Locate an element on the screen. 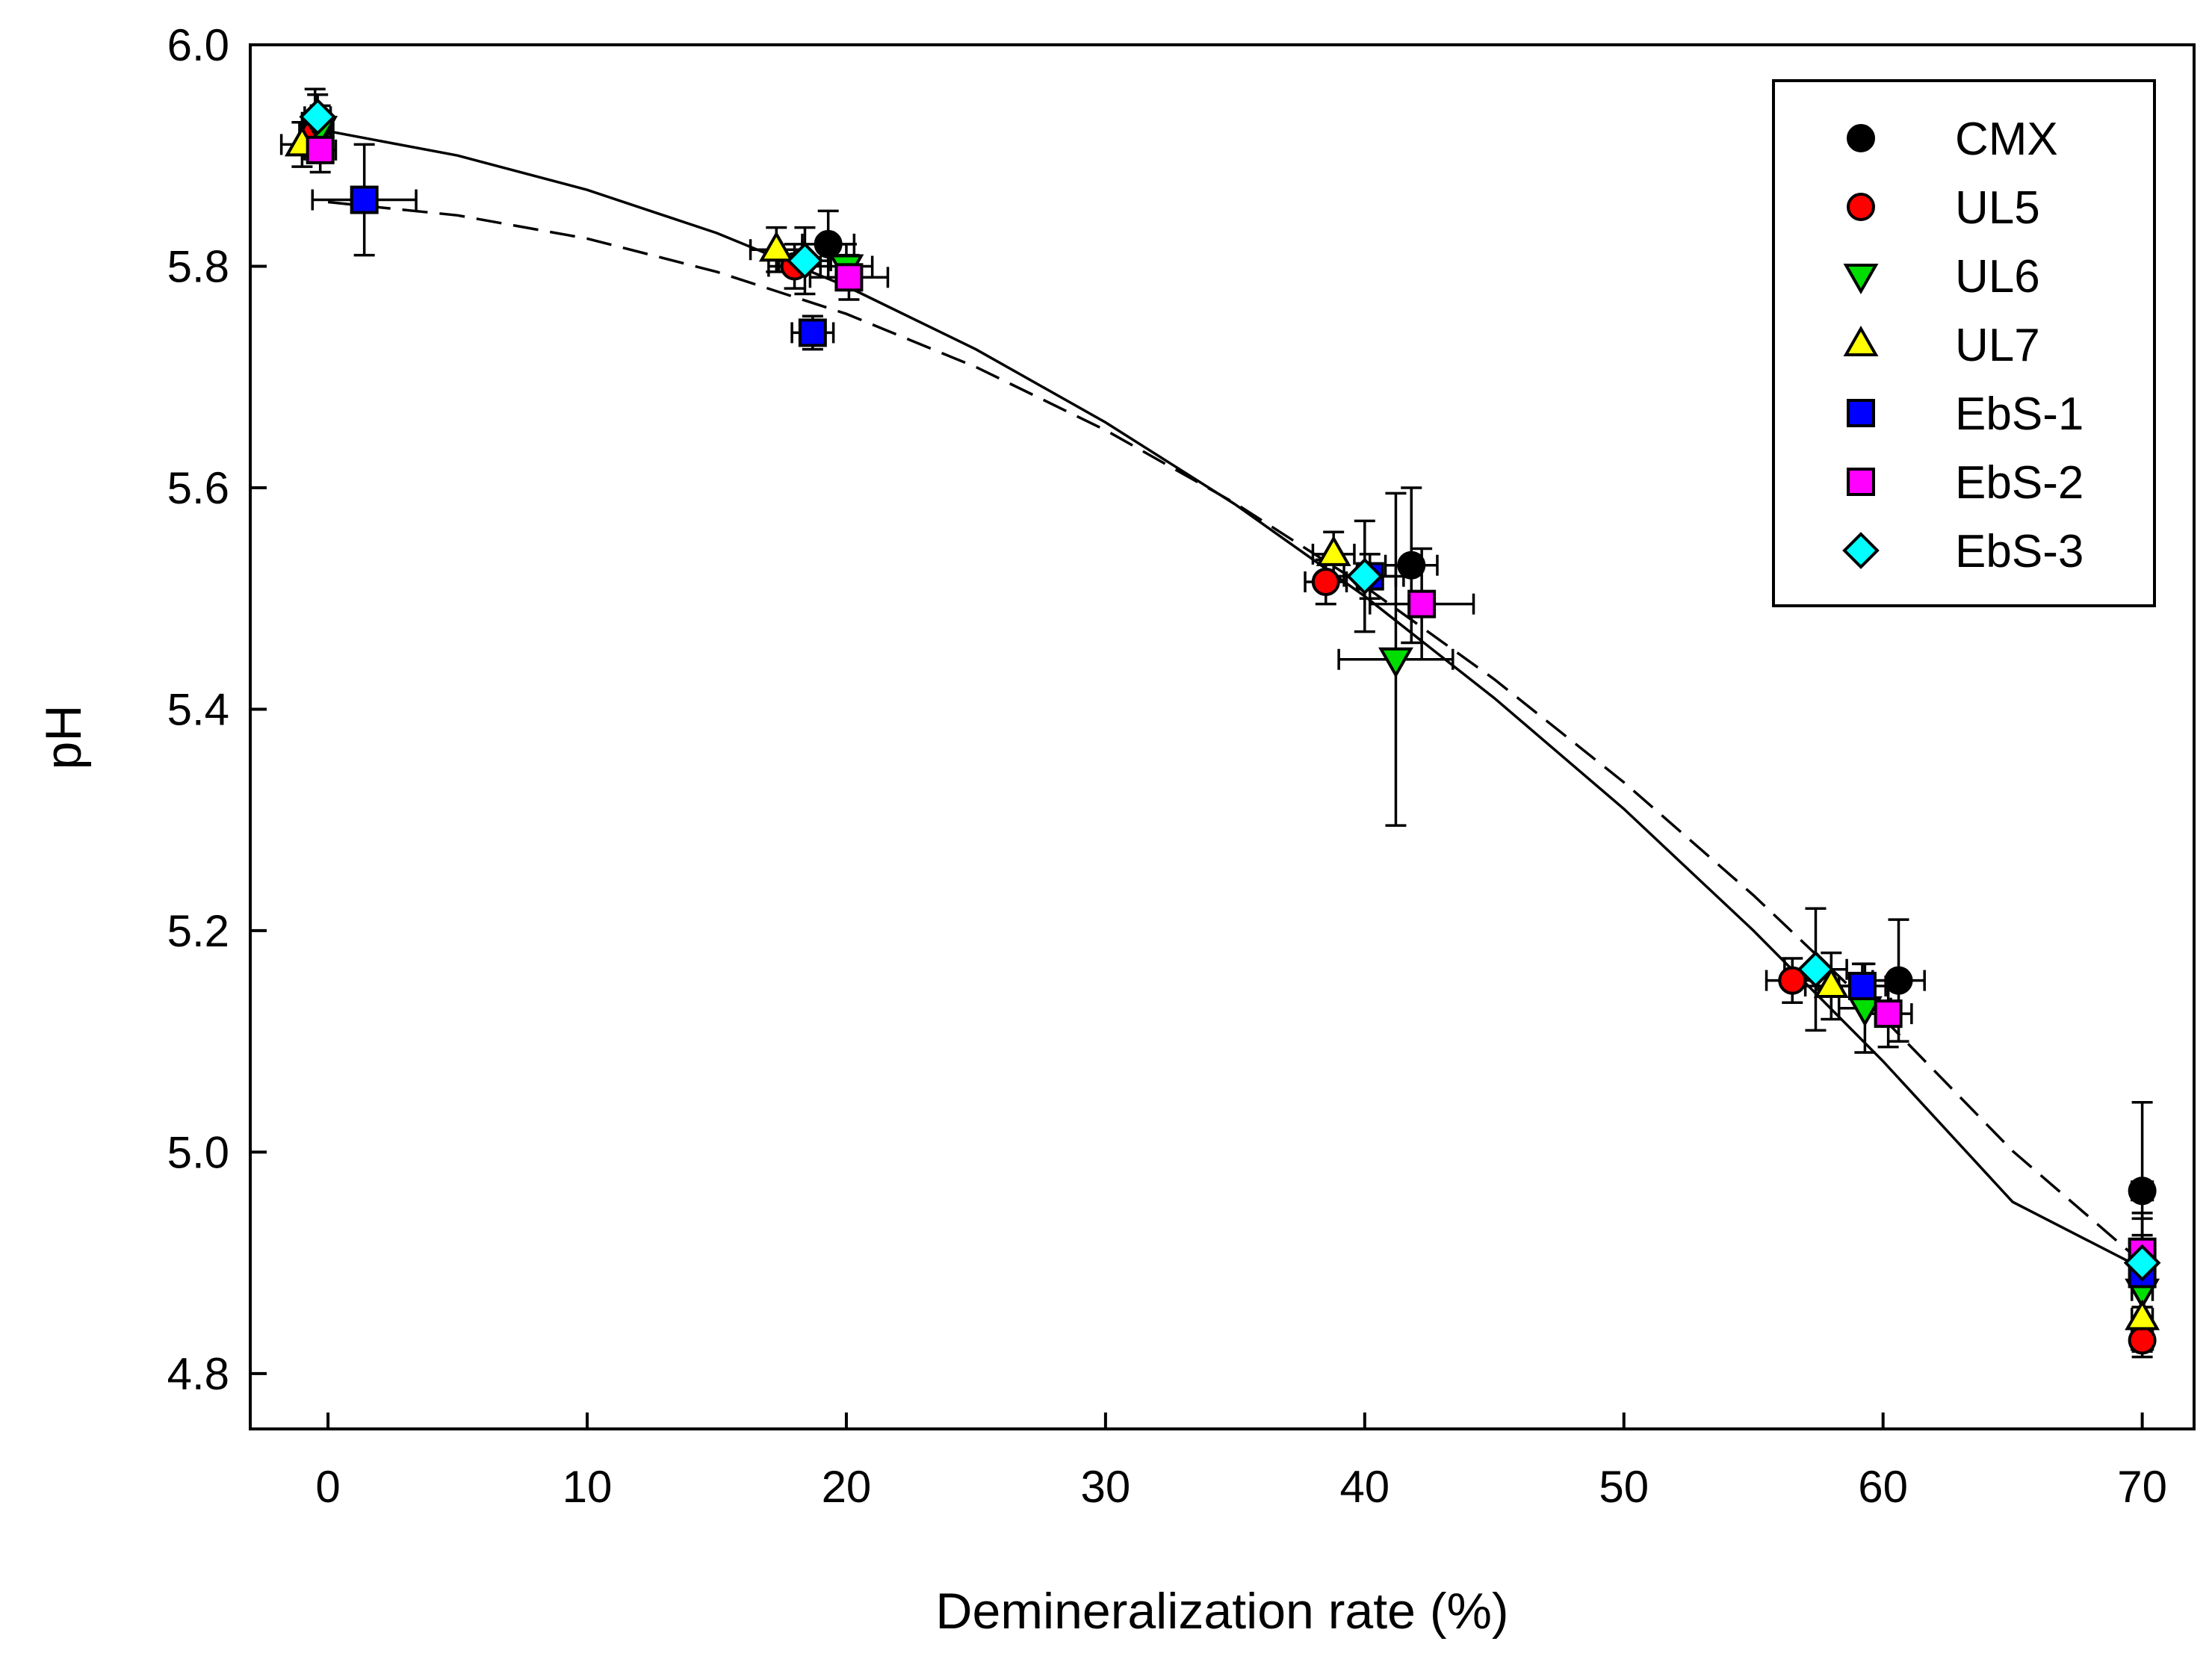 This screenshot has height=1659, width=2212. y-tick-label: 5.0 is located at coordinates (198, 1152).